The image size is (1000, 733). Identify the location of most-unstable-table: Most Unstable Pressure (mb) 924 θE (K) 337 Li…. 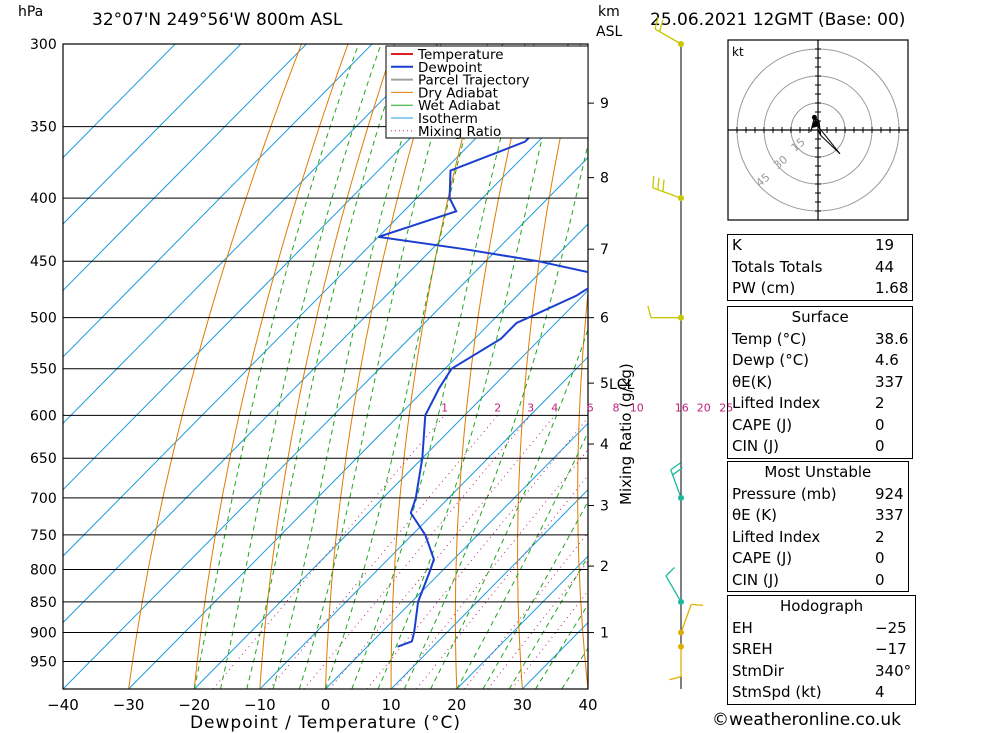
(818, 526).